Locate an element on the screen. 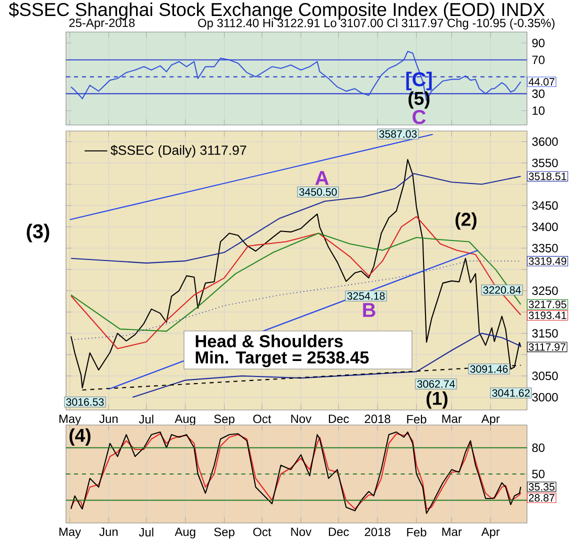 The height and width of the screenshot is (540, 570). y-tick-label: 3450 is located at coordinates (545, 205).